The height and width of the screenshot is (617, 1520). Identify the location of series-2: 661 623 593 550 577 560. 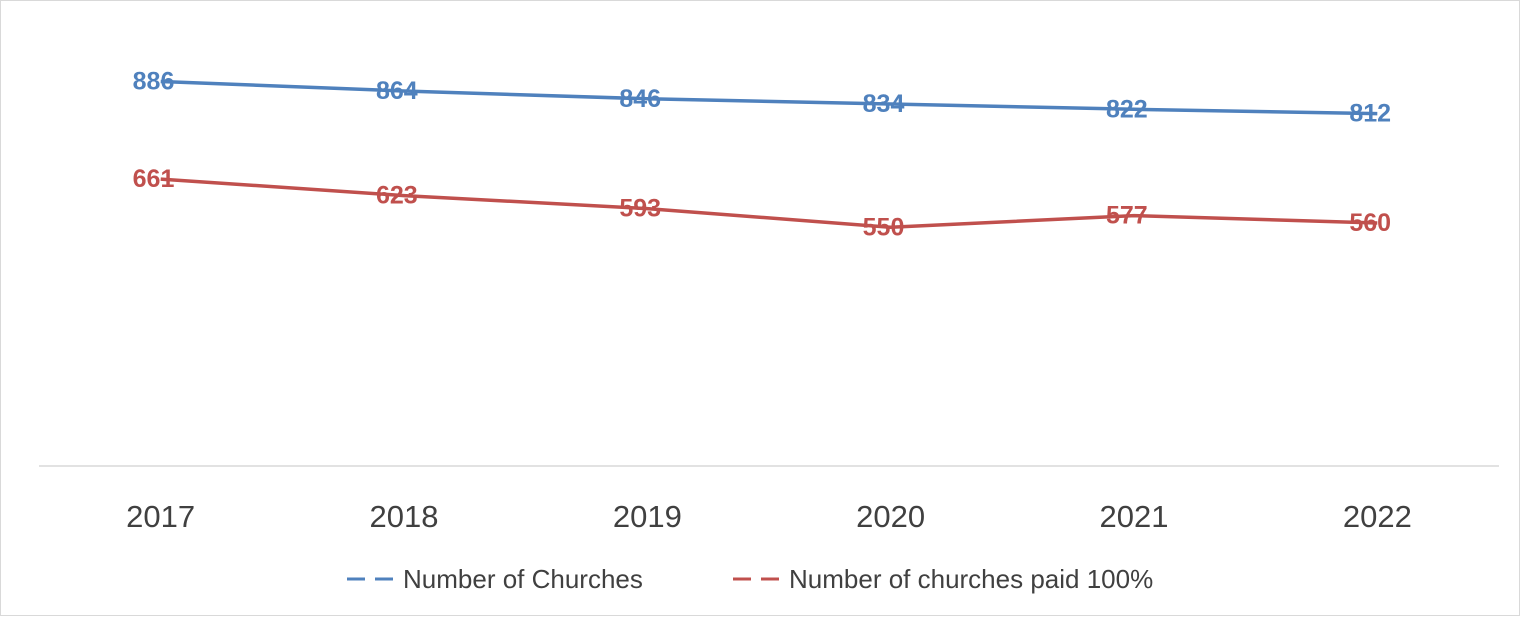
(762, 203).